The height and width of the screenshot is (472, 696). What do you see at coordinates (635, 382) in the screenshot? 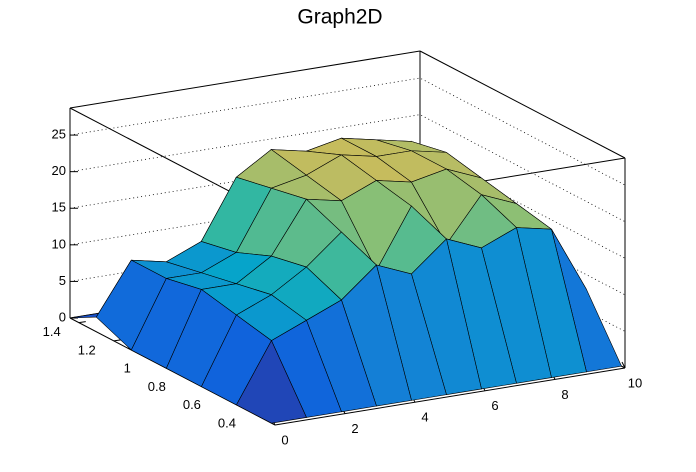
I see `x-tick-label: 10` at bounding box center [635, 382].